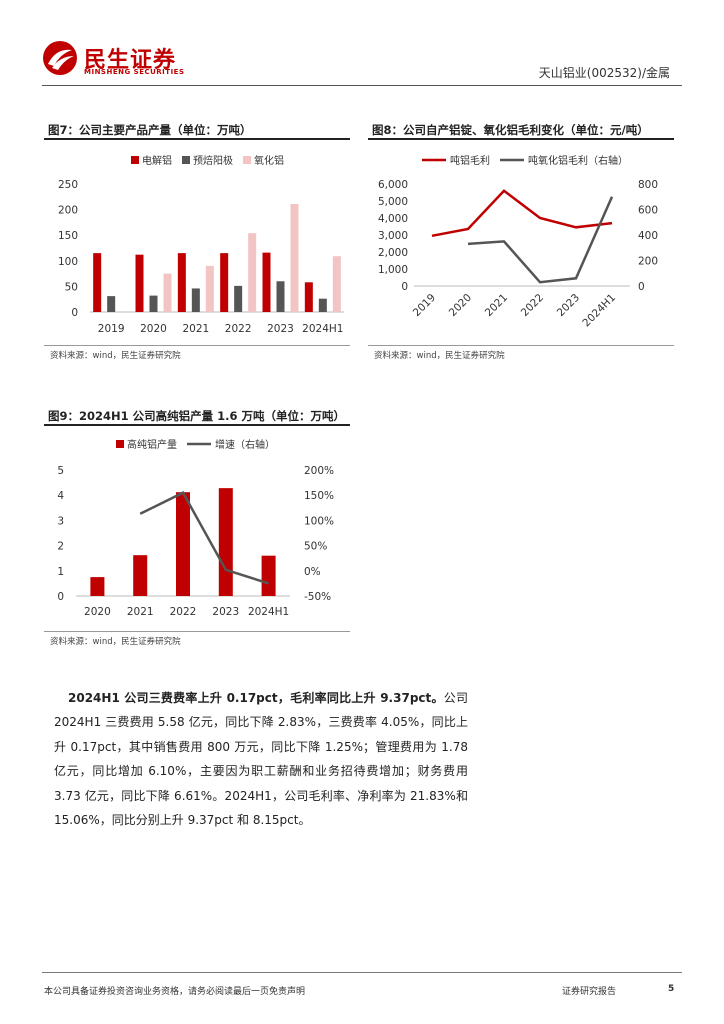  I want to click on fig9-title: 图9：2024H1 公司高纯铝产量 1.6 万吨（单位：万吨）, so click(197, 416).